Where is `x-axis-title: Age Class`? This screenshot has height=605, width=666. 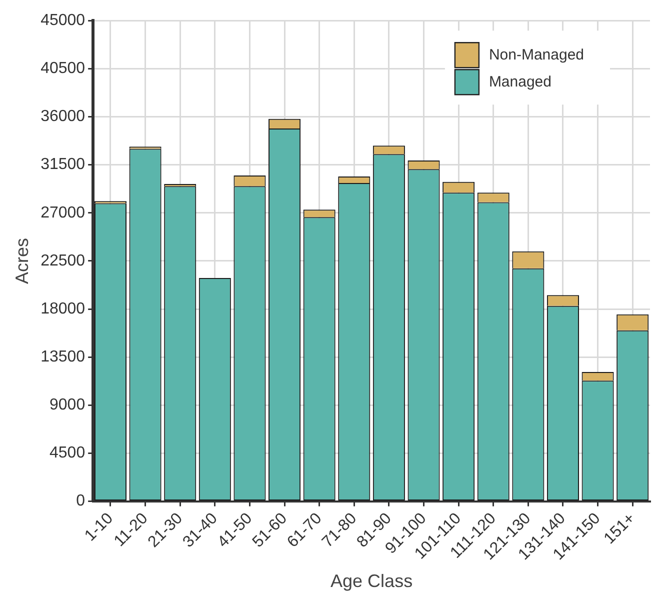 x-axis-title: Age Class is located at coordinates (371, 581).